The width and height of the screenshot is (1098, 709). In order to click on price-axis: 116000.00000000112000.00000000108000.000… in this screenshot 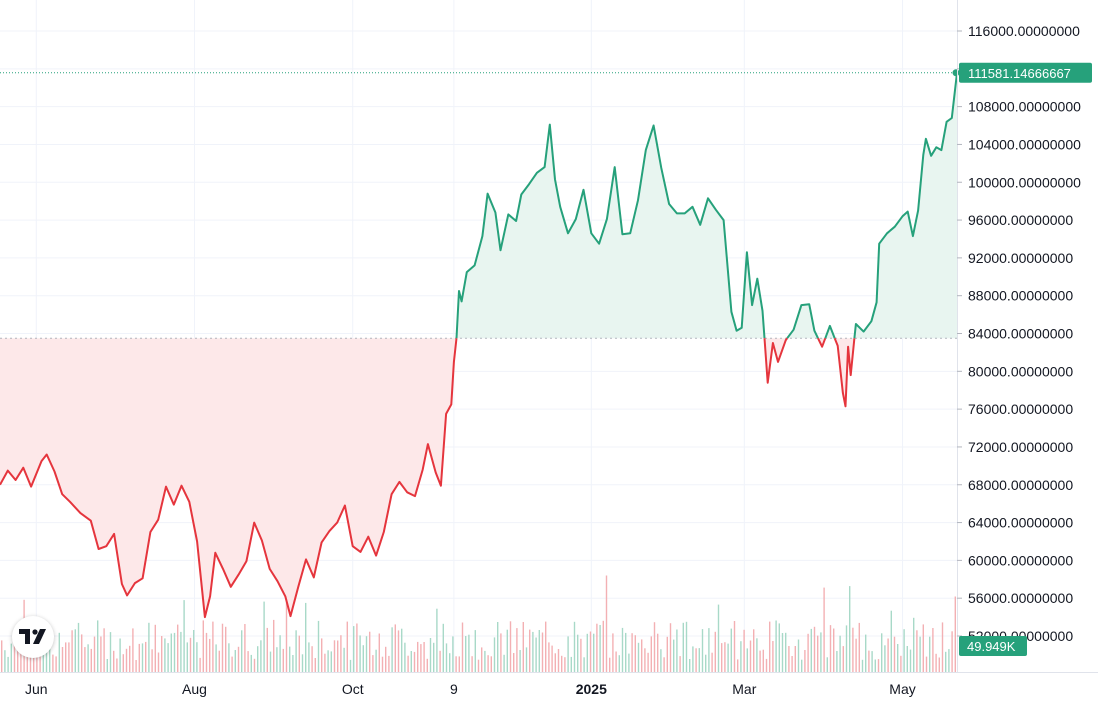, I will do `click(1019, 333)`.